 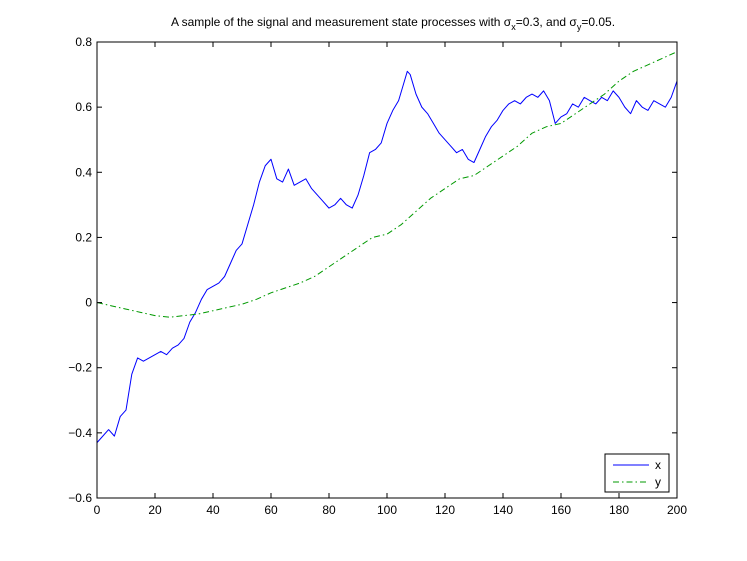 I want to click on x-tick-label: 60, so click(x=271, y=510).